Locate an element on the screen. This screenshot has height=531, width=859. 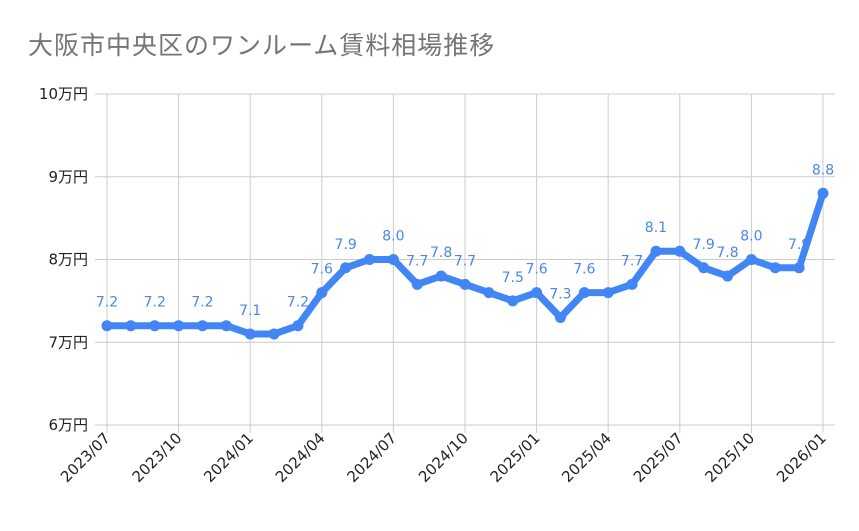
x-tick-label: 2023/10 is located at coordinates (157, 457).